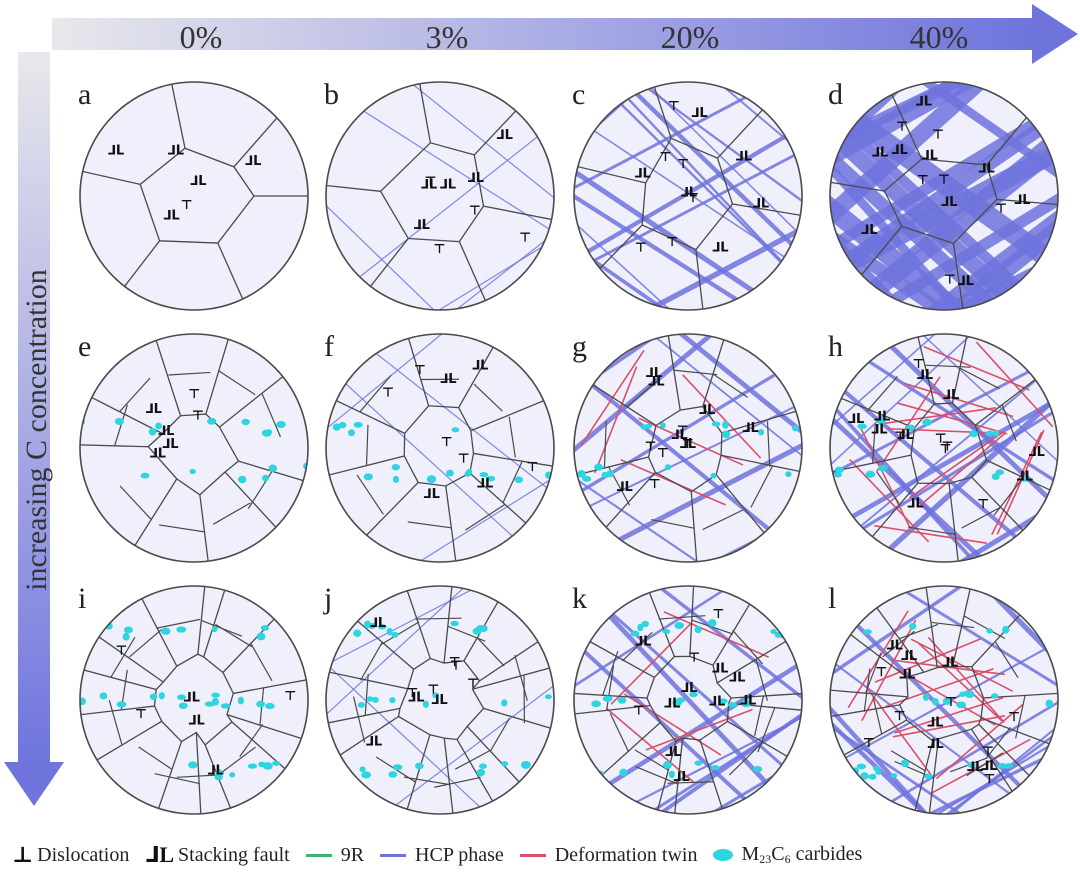 Image resolution: width=1080 pixels, height=874 pixels. I want to click on strain-label-2: 20%, so click(690, 37).